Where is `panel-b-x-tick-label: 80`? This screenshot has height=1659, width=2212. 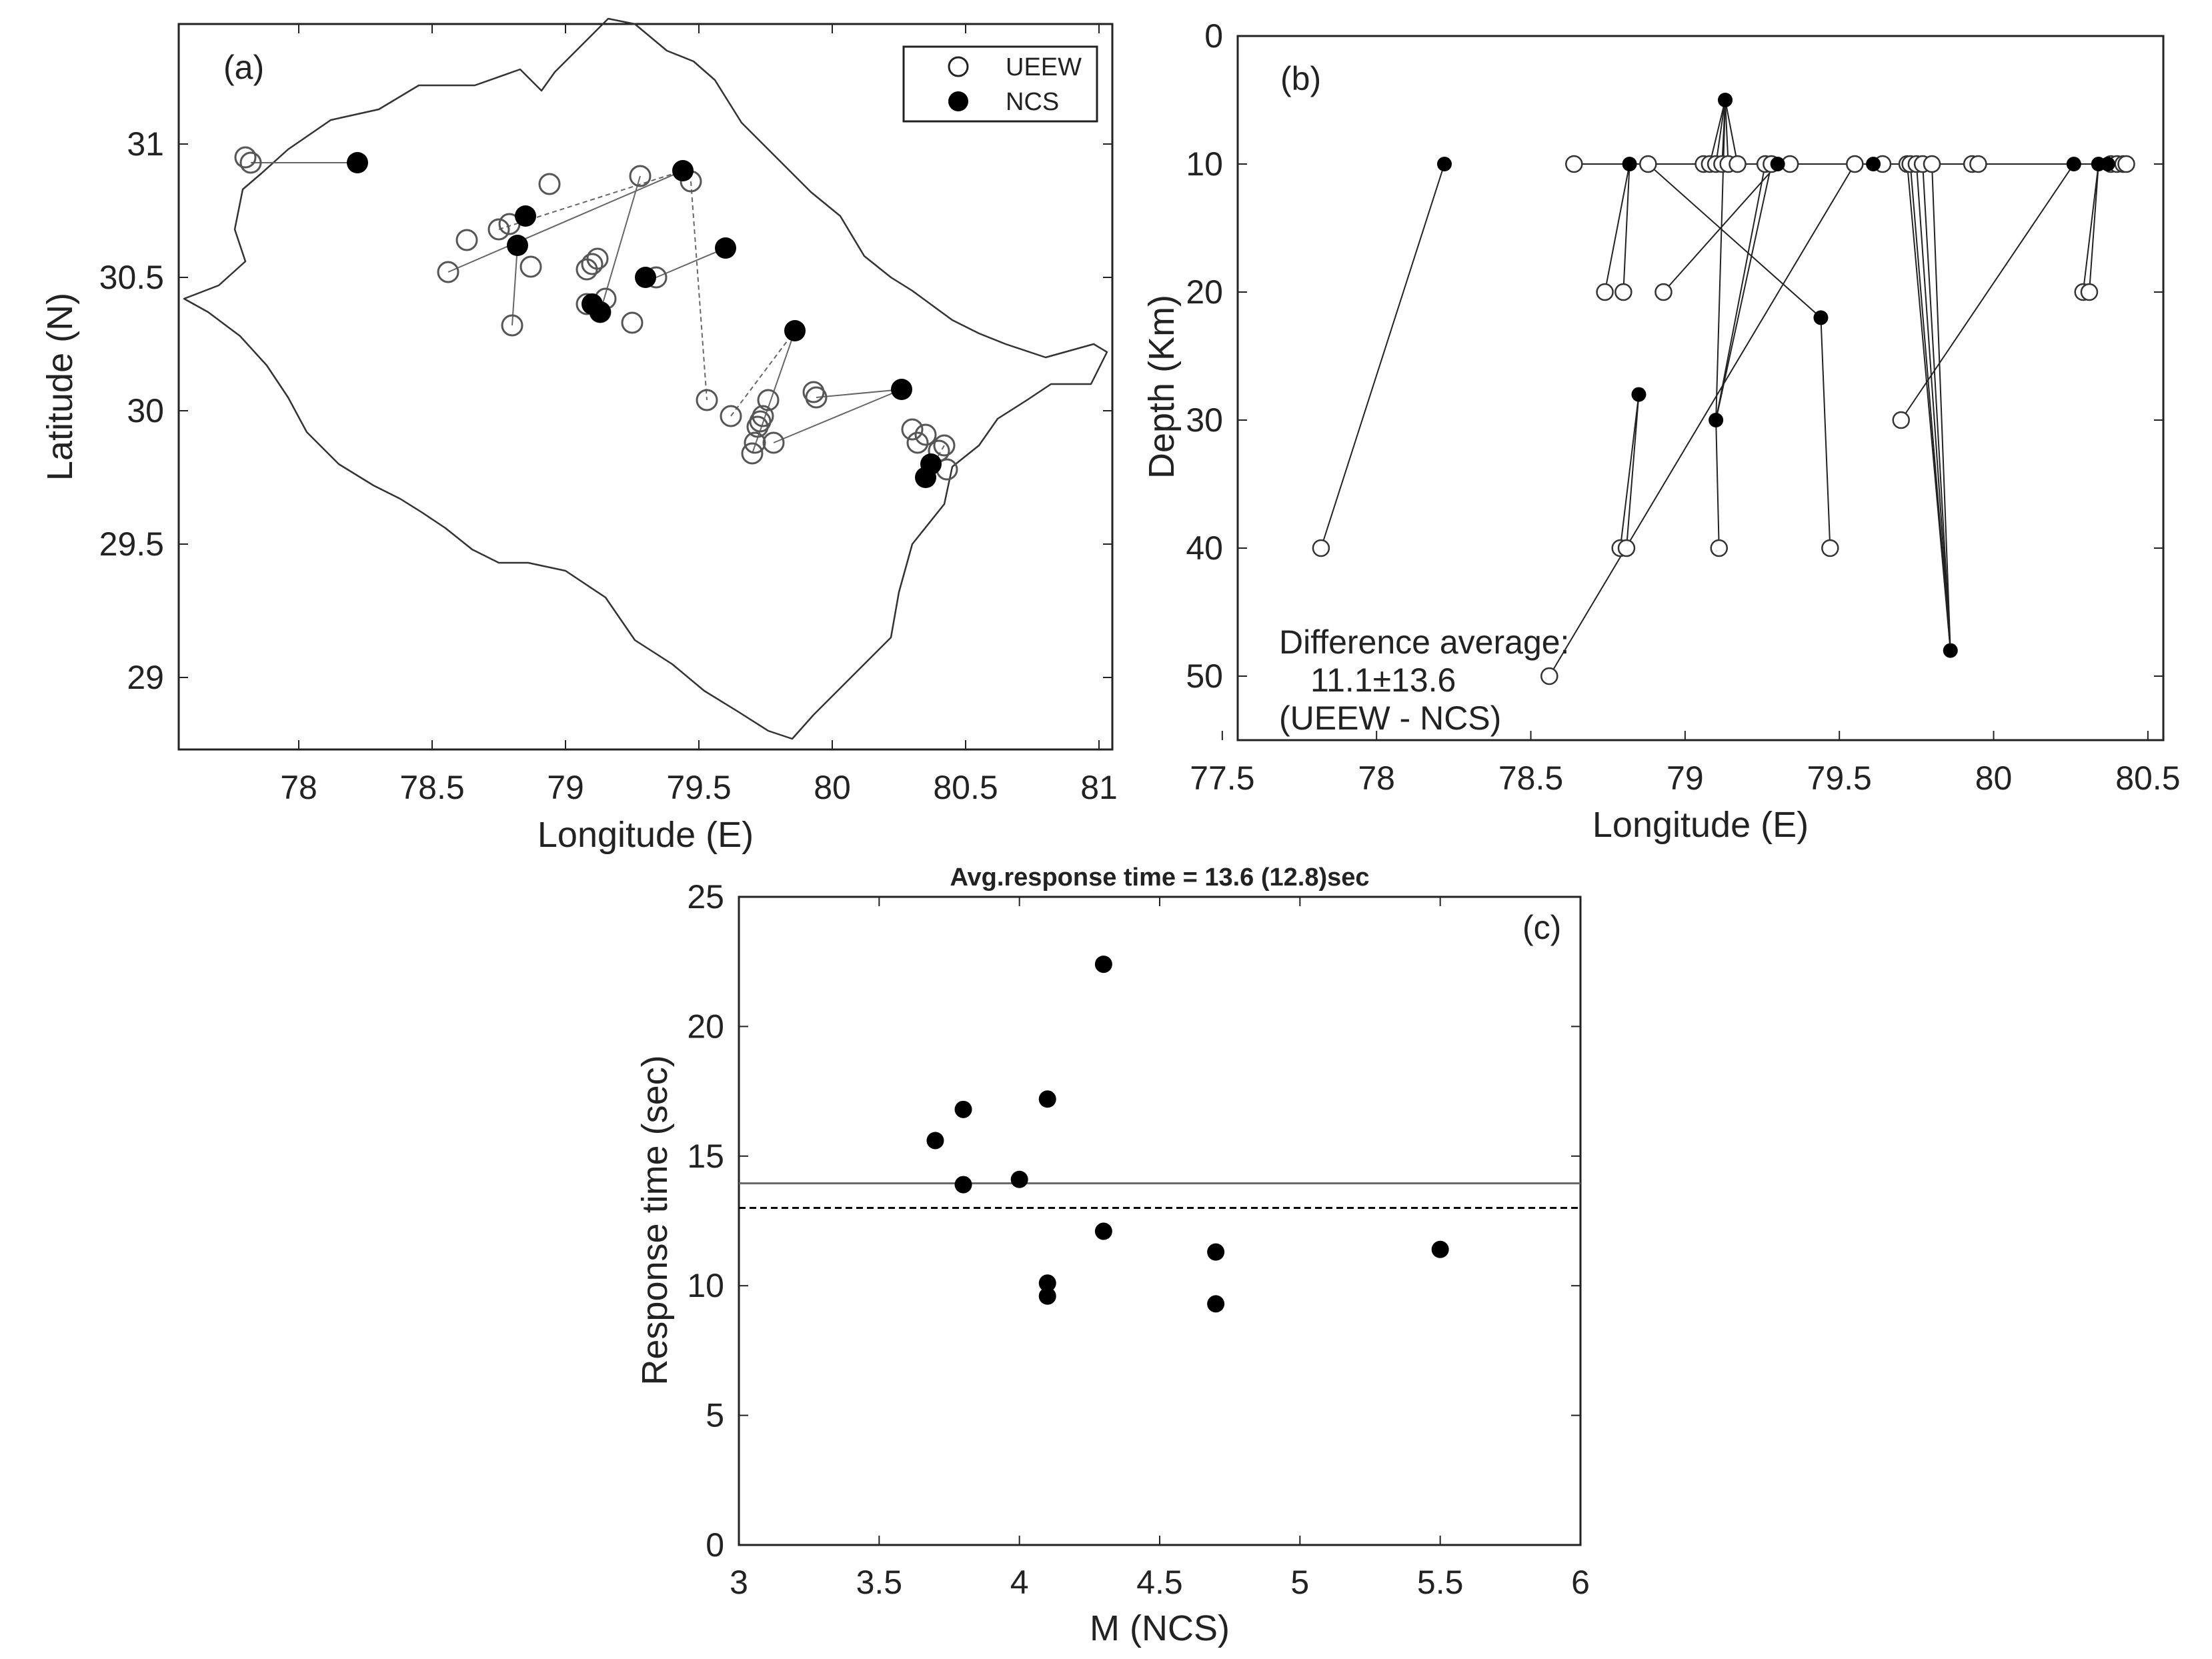
panel-b-x-tick-label: 80 is located at coordinates (1994, 778).